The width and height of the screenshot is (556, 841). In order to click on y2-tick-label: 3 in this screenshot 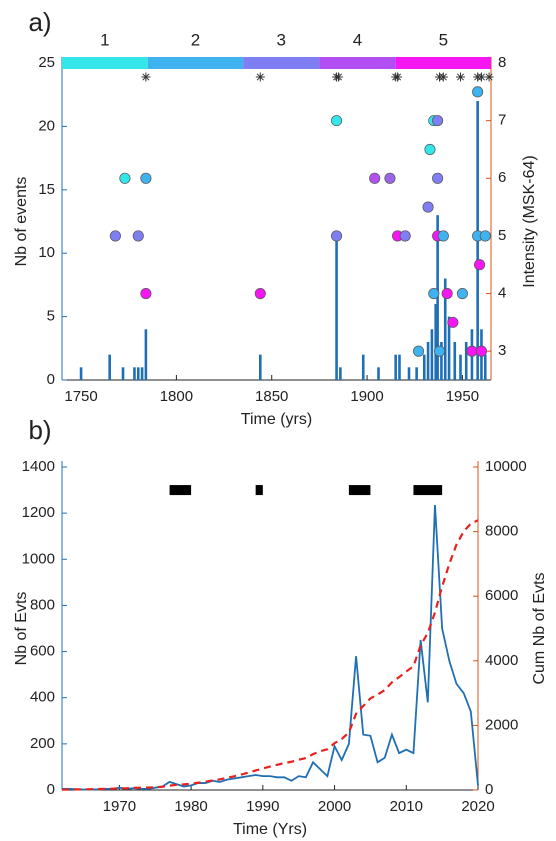, I will do `click(502, 350)`.